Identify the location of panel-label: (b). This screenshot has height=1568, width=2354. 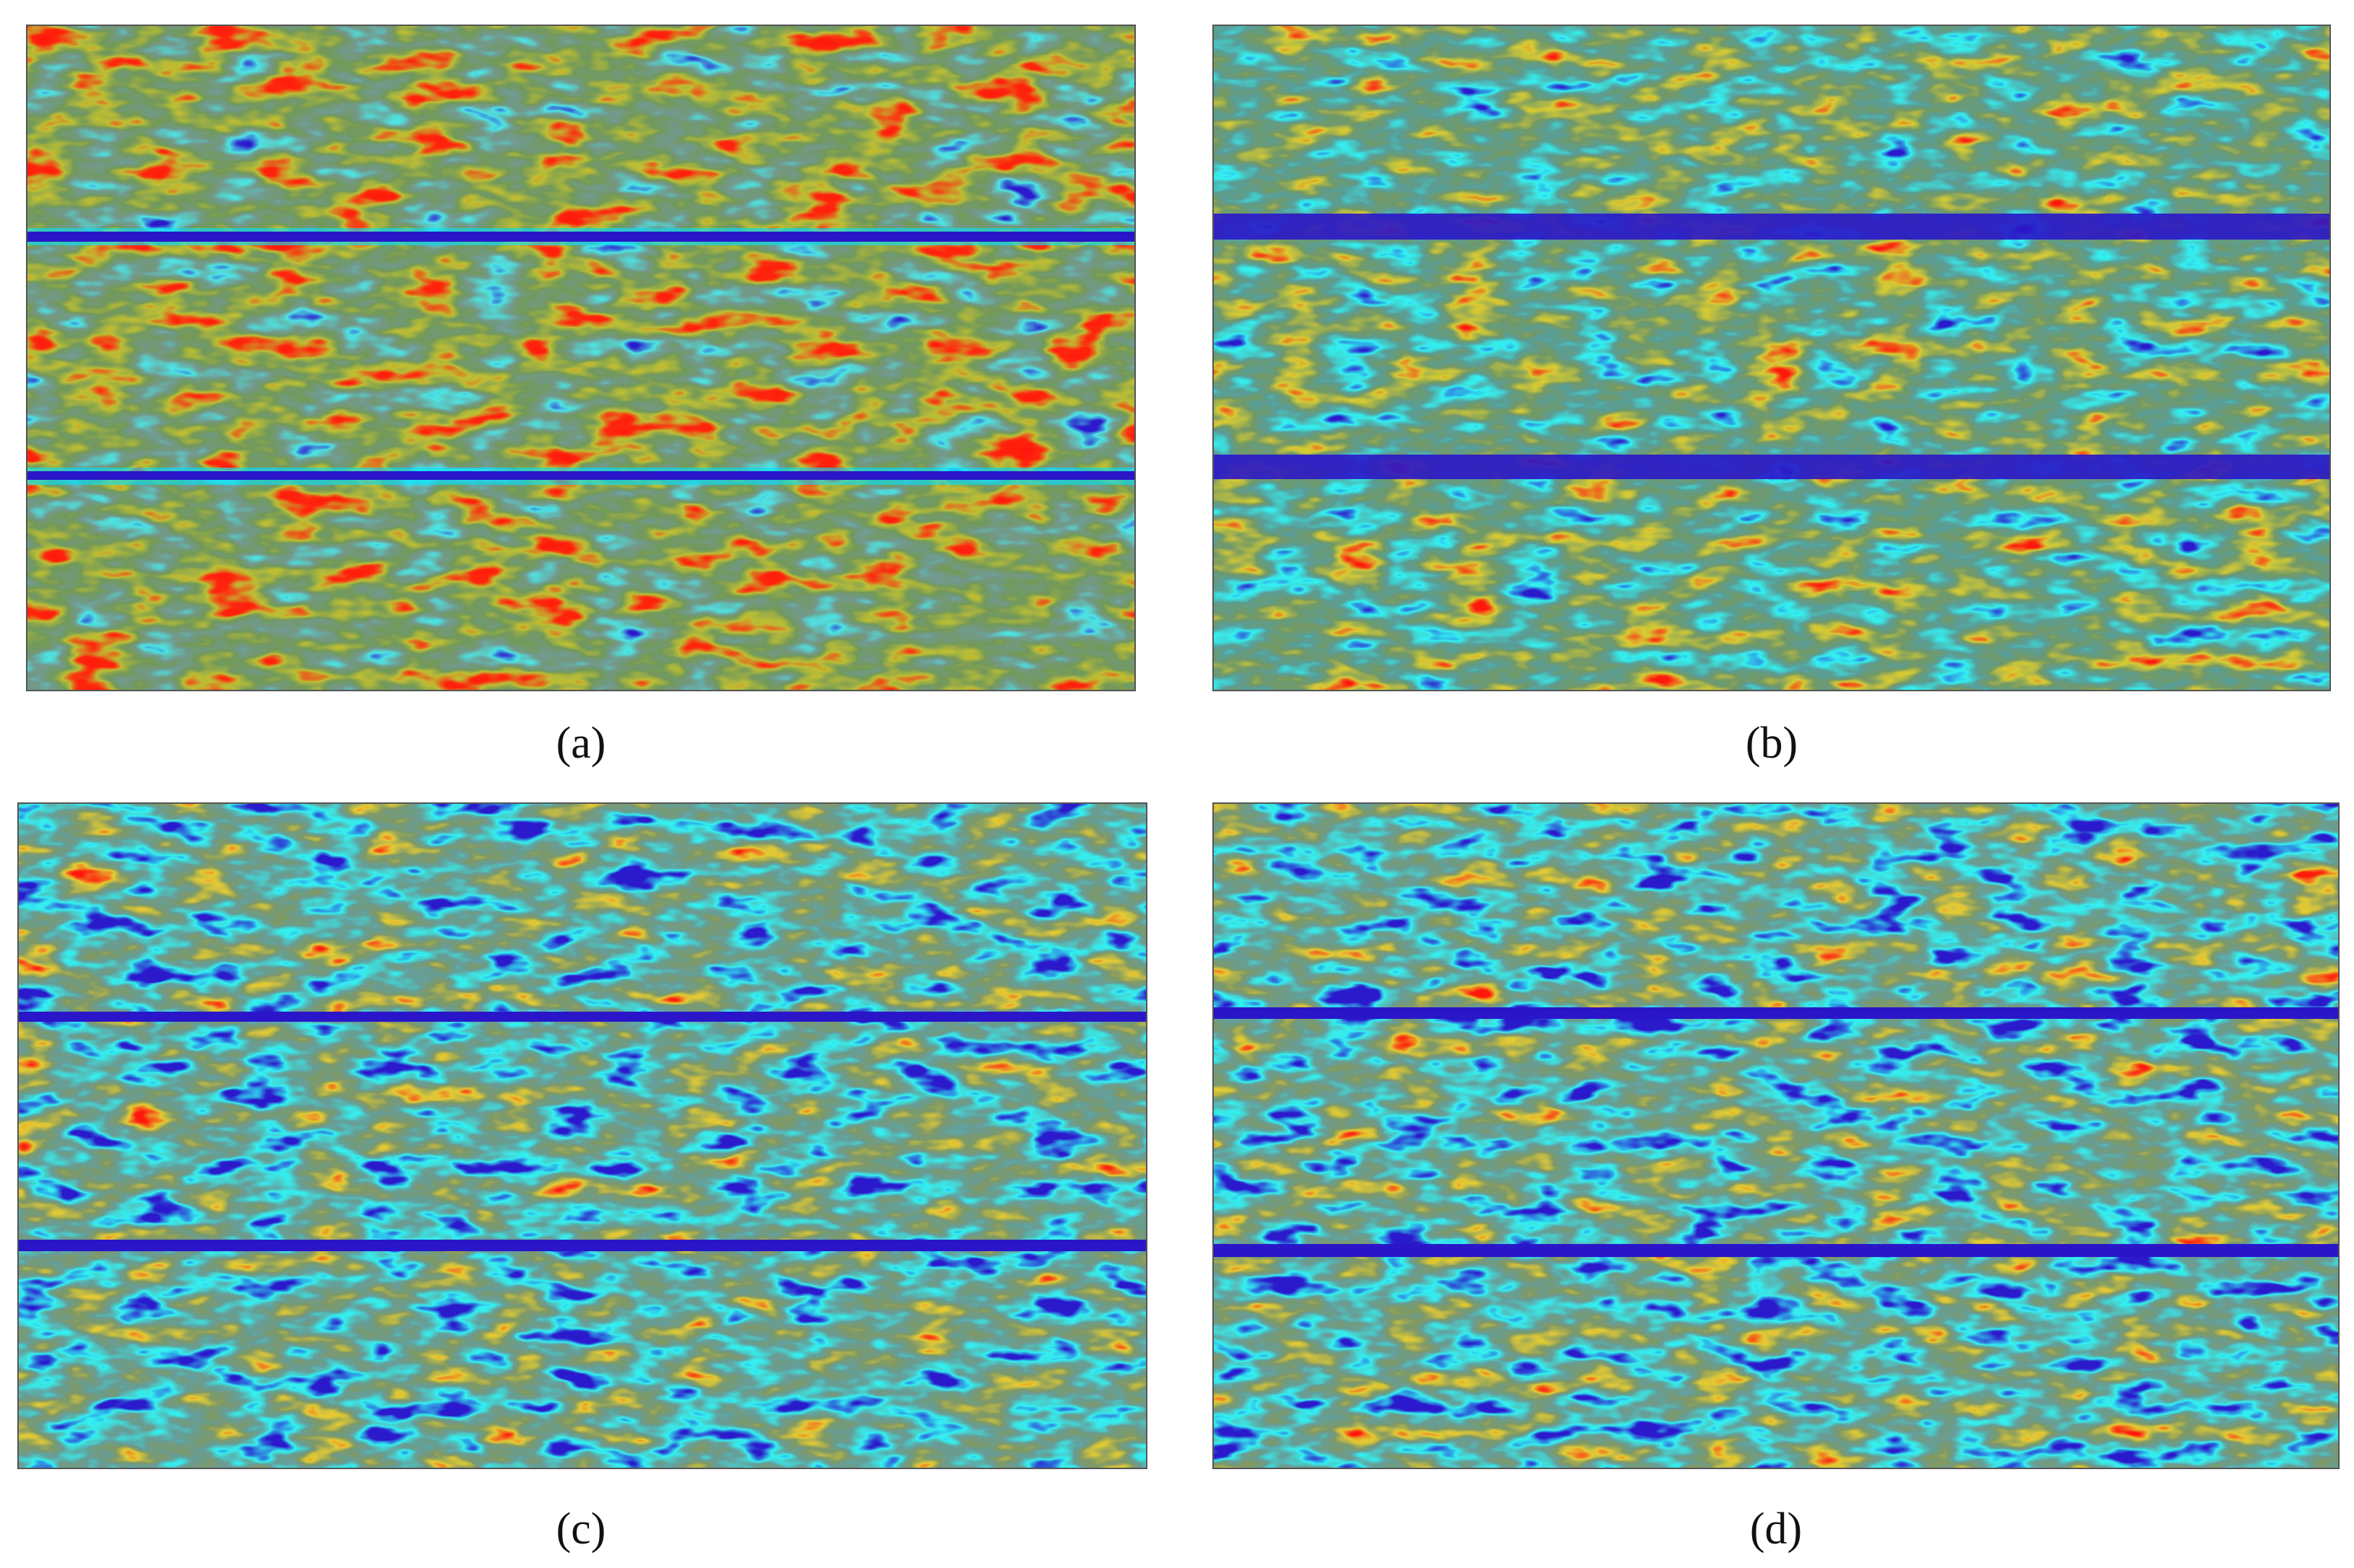
(1772, 743).